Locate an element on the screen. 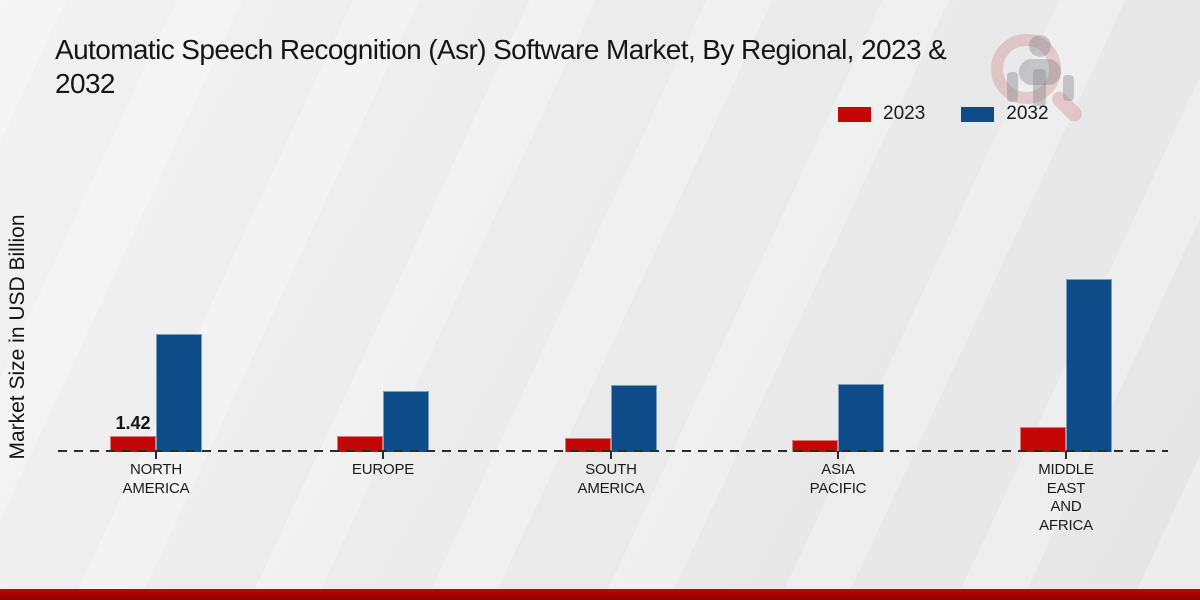 The image size is (1200, 600). y-axis-title: Market Size in USD Billion is located at coordinates (17, 337).